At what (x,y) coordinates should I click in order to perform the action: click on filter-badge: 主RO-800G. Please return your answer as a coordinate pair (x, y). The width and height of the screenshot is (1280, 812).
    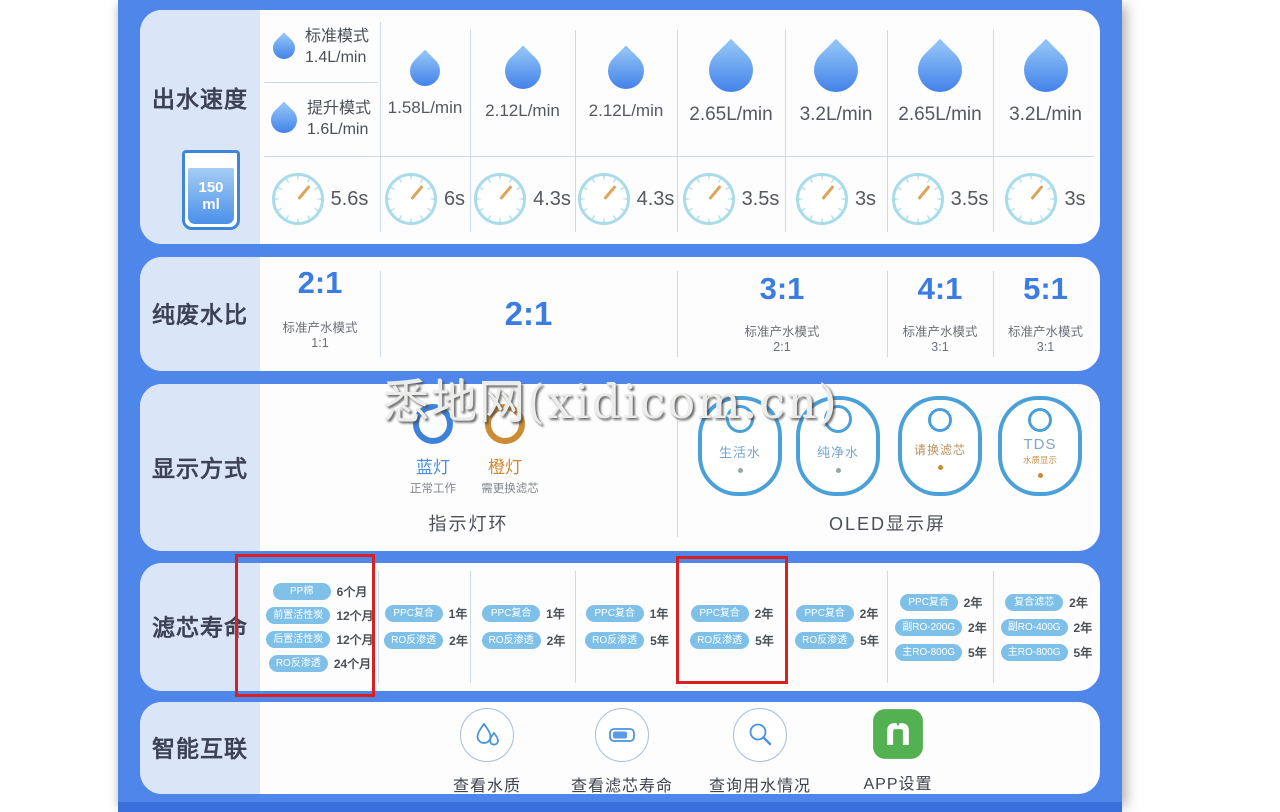
    Looking at the image, I should click on (1034, 652).